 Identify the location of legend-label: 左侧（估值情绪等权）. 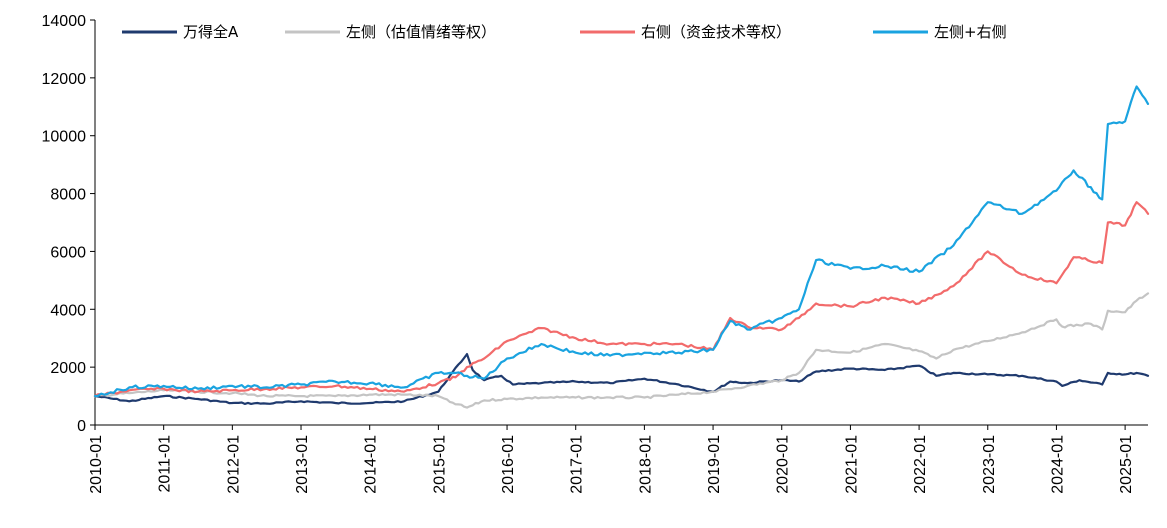
(421, 32).